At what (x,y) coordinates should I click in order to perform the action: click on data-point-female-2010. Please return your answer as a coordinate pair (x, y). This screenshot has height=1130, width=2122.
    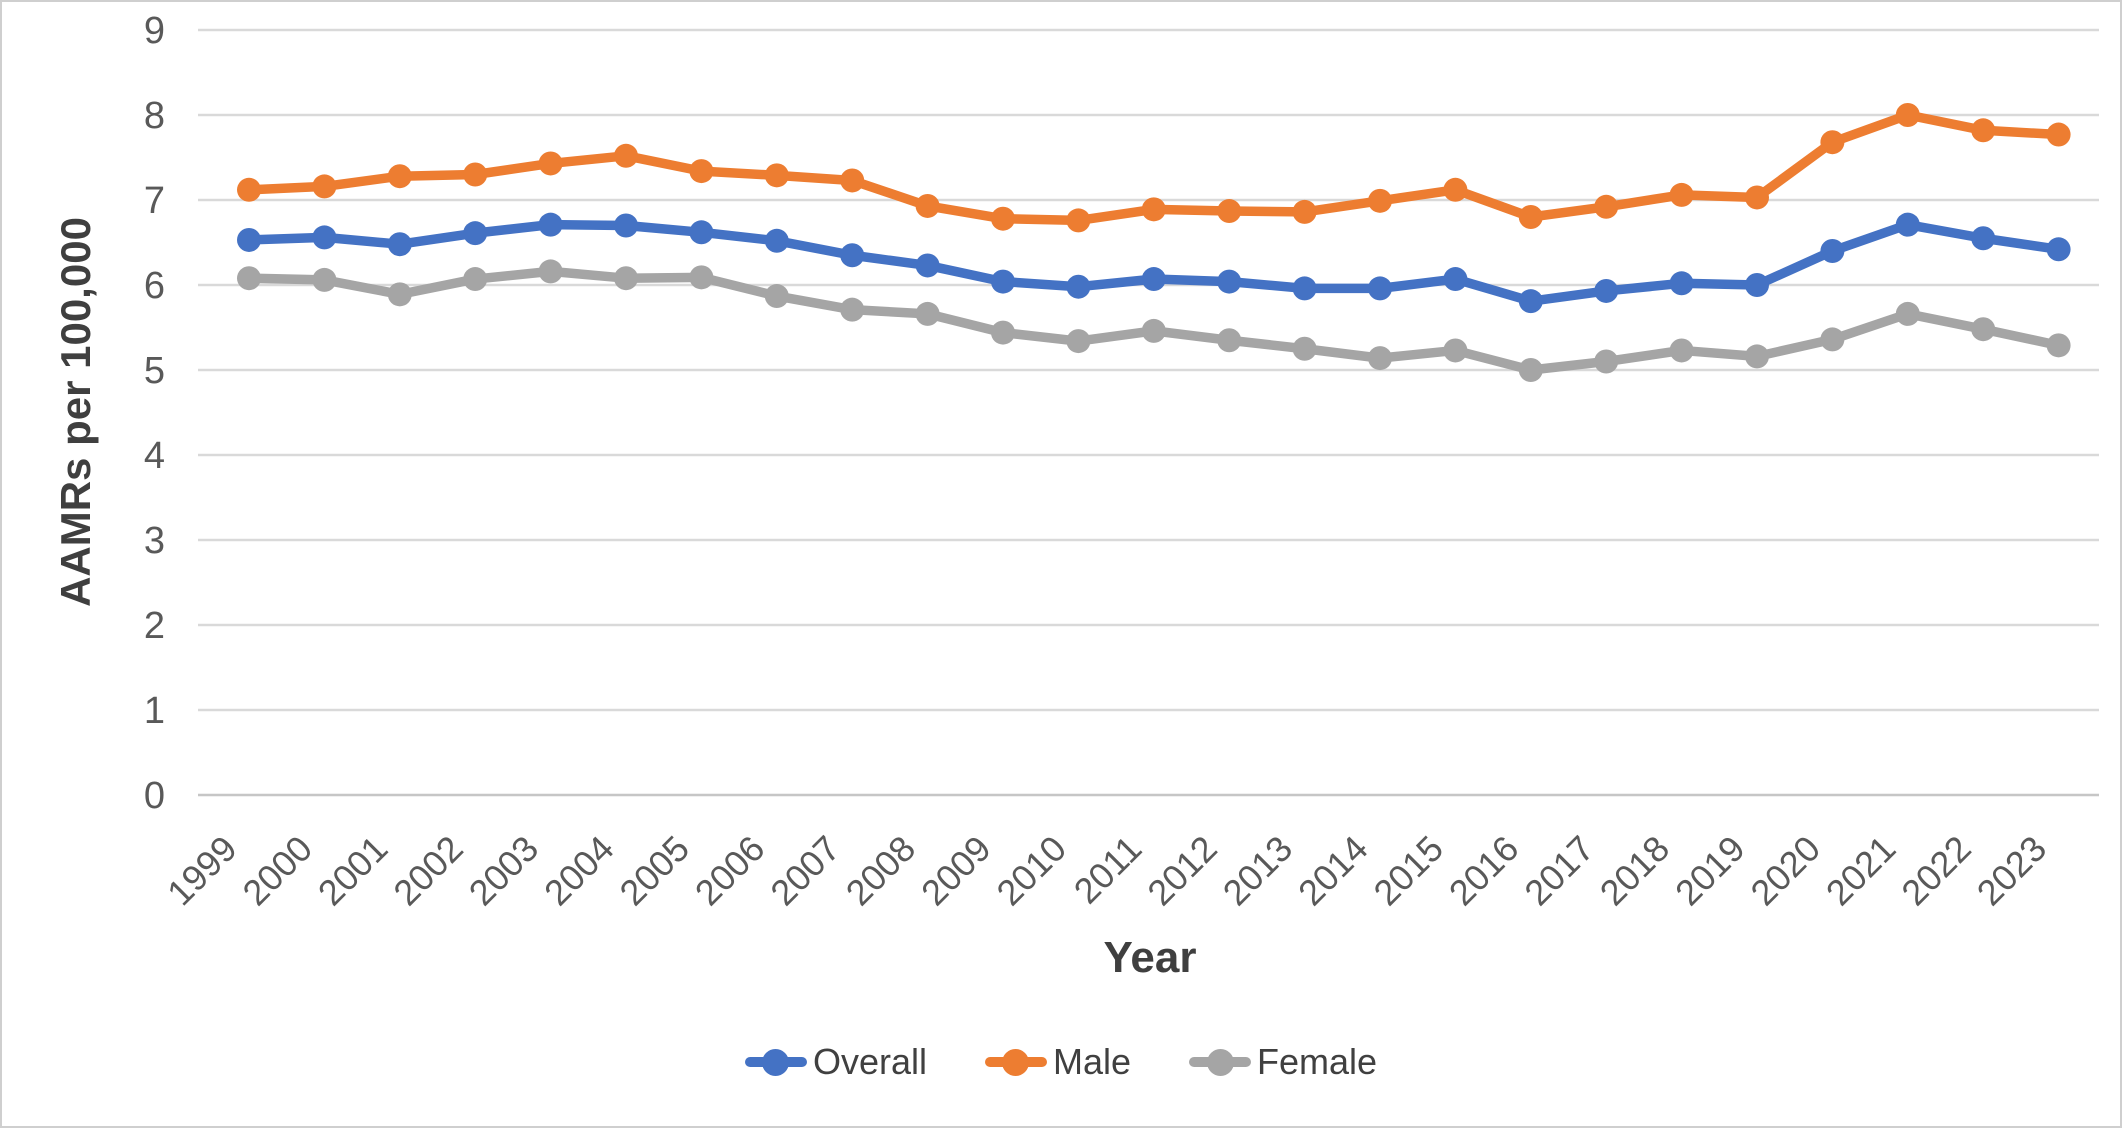
    Looking at the image, I should click on (1078, 341).